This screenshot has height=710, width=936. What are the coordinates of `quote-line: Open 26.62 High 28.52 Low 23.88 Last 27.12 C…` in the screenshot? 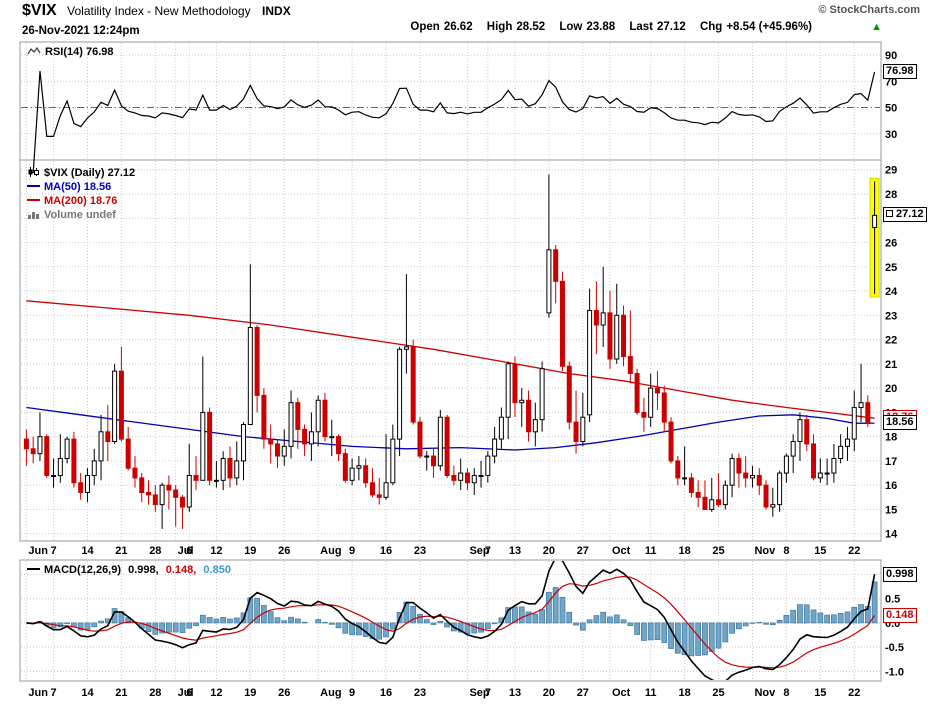 It's located at (611, 27).